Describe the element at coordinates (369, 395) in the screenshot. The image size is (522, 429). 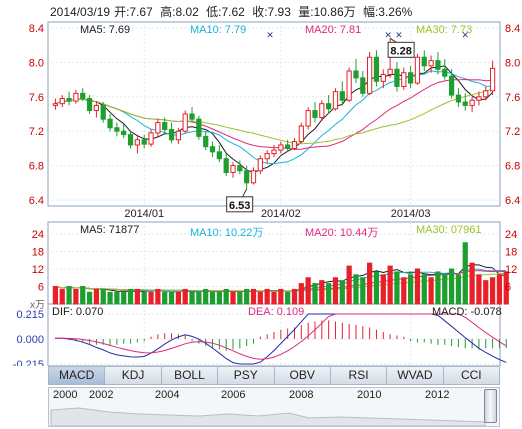
I see `timeline-year-2010: 2010` at that location.